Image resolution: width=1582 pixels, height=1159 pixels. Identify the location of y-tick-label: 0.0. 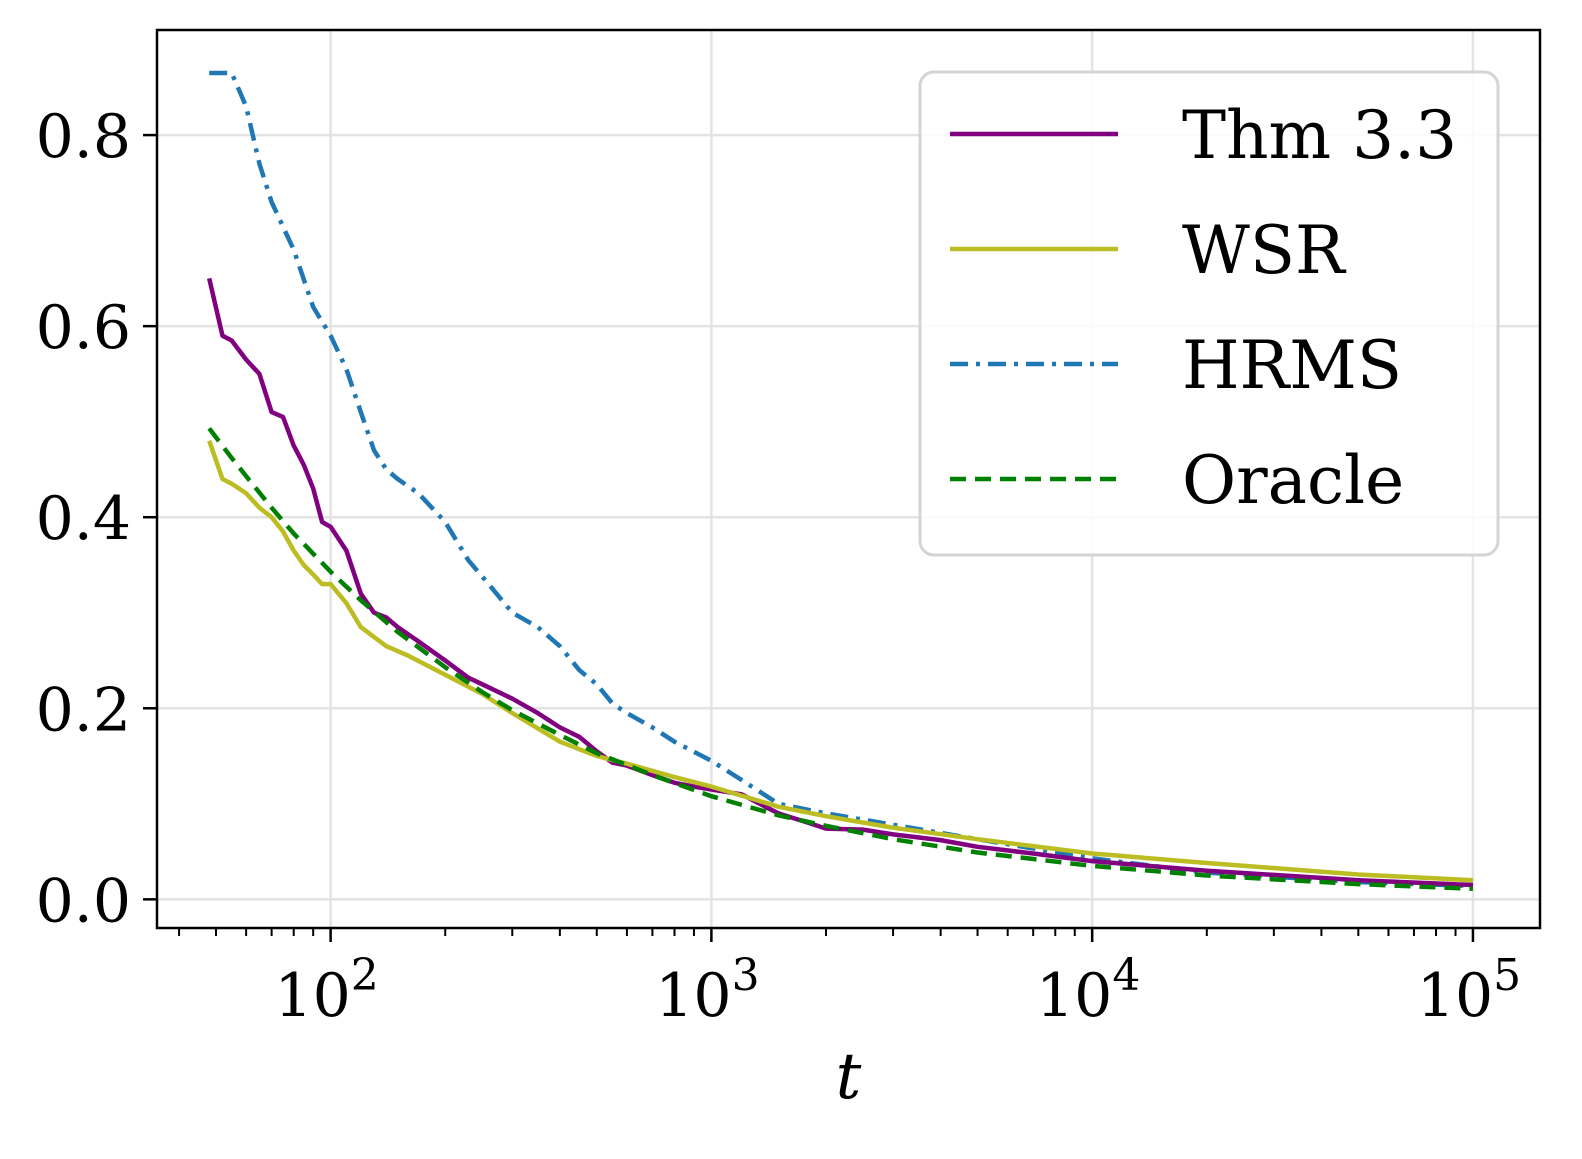
(83, 901).